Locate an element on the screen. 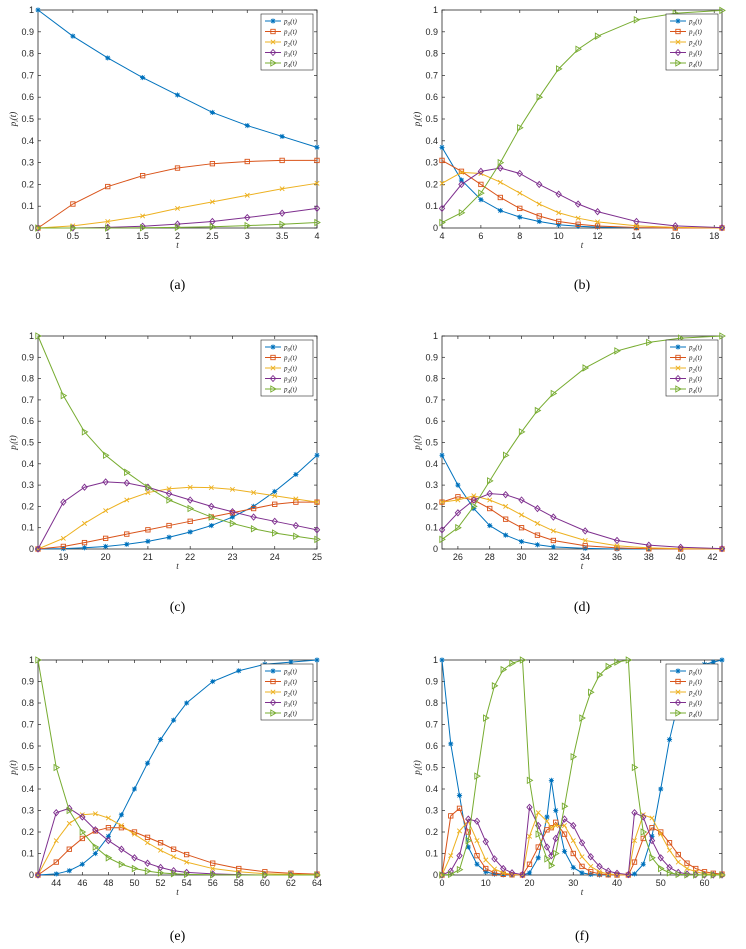 The width and height of the screenshot is (746, 949). panel-caption: (d) is located at coordinates (582, 607).